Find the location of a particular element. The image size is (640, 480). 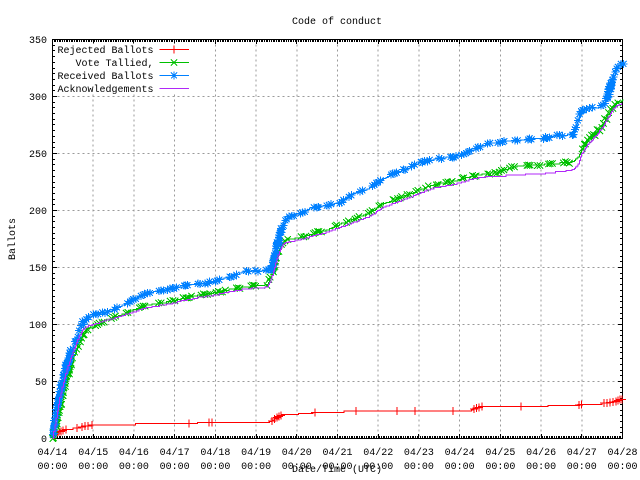

svg-text: Vote Tallied, is located at coordinates (114, 64).